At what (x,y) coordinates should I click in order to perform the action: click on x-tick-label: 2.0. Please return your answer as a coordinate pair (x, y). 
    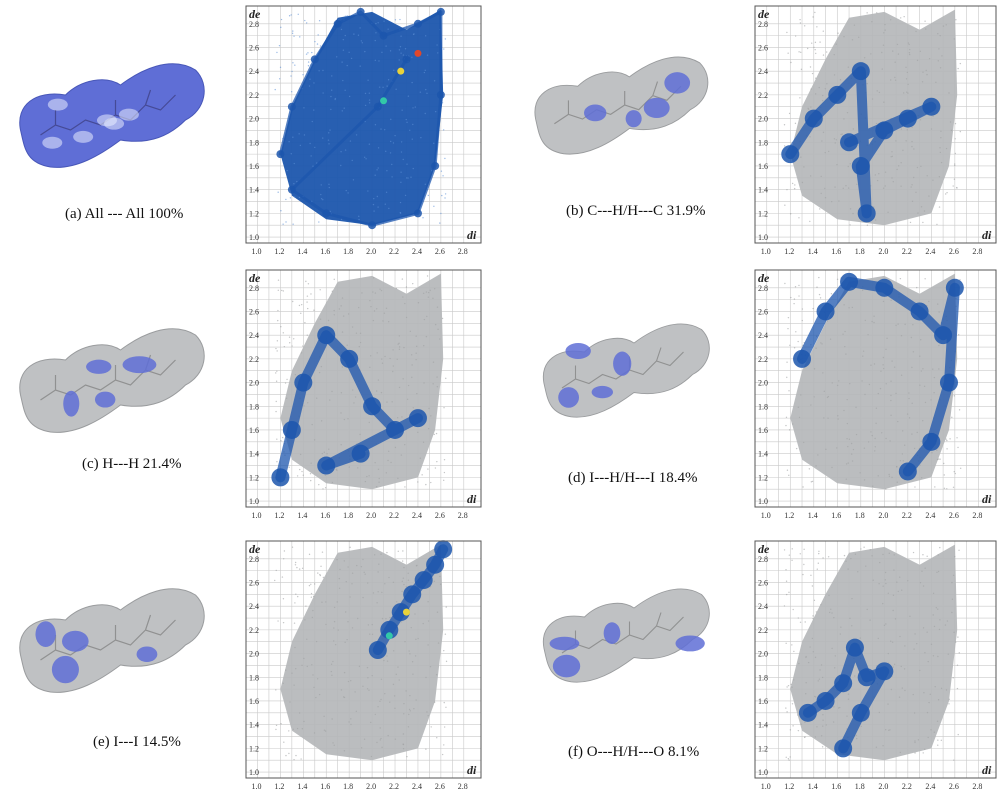
    Looking at the image, I should click on (883, 251).